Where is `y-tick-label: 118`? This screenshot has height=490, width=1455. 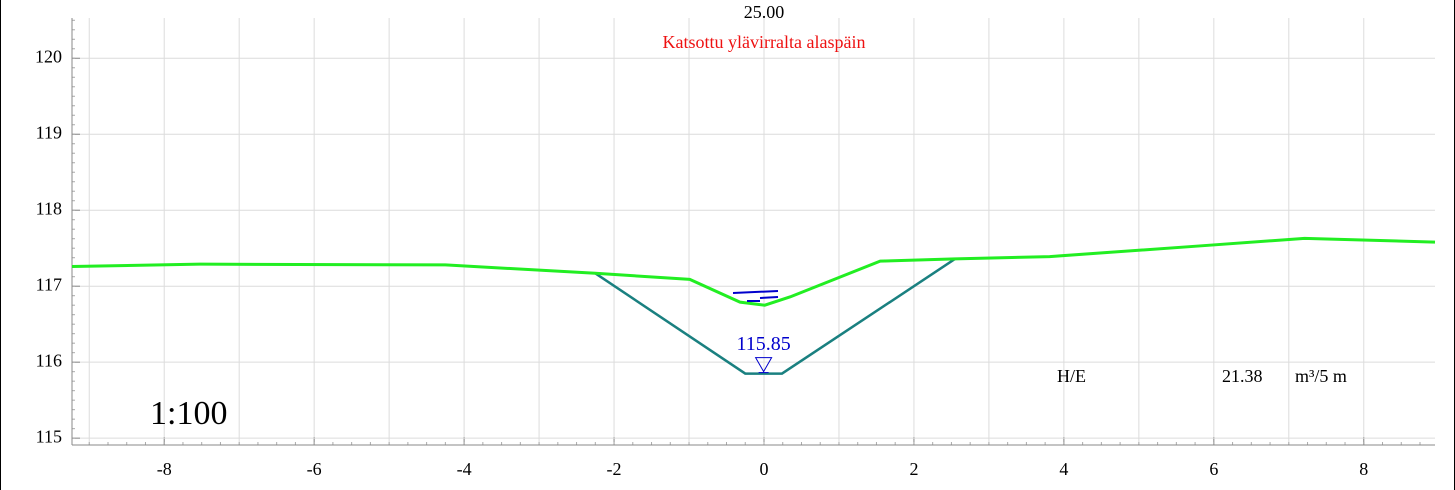 y-tick-label: 118 is located at coordinates (49, 208).